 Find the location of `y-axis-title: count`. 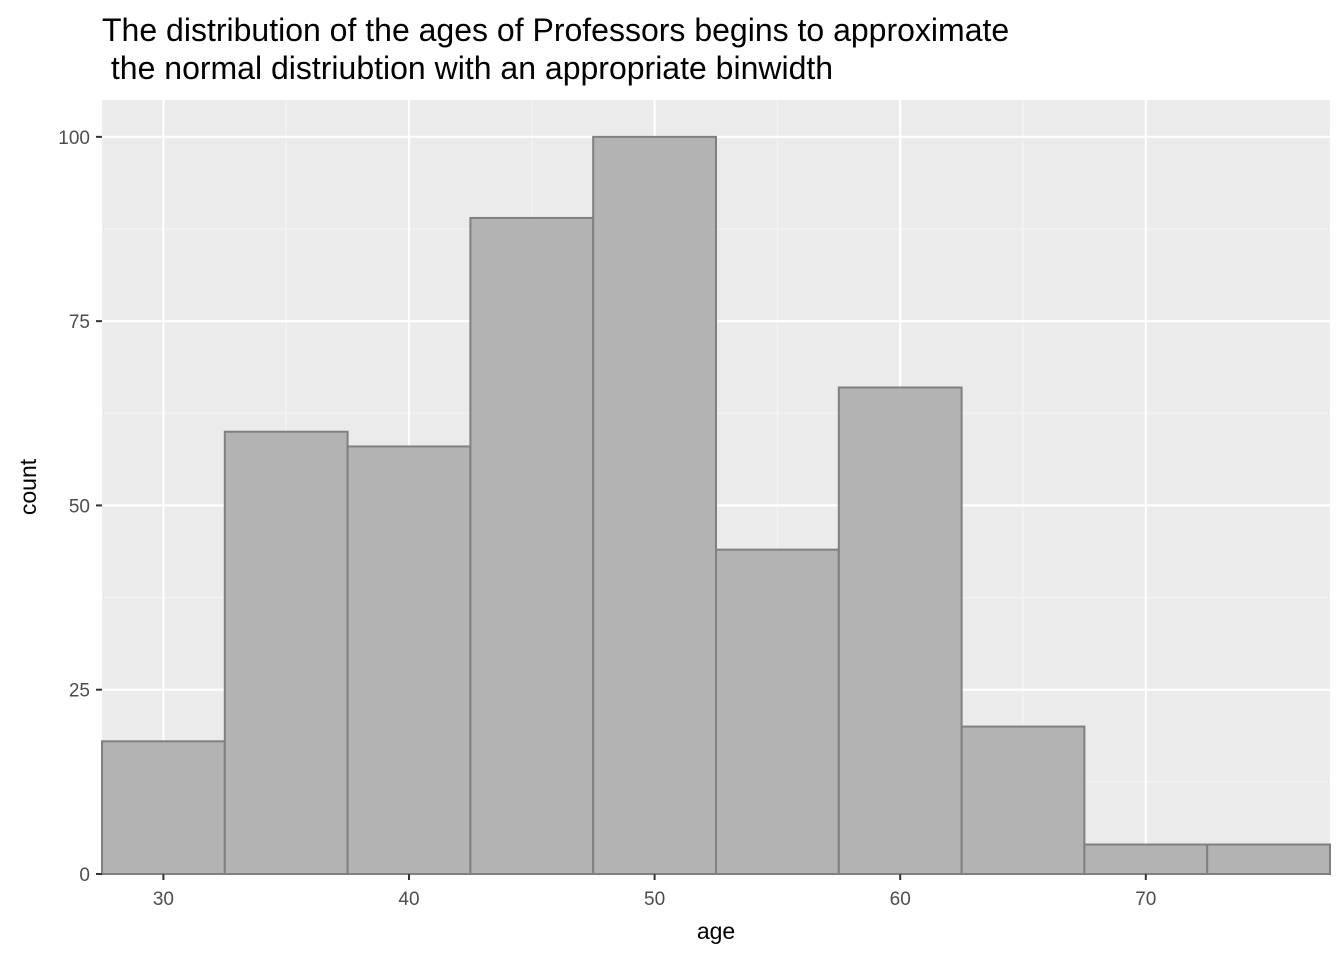

y-axis-title: count is located at coordinates (28, 486).